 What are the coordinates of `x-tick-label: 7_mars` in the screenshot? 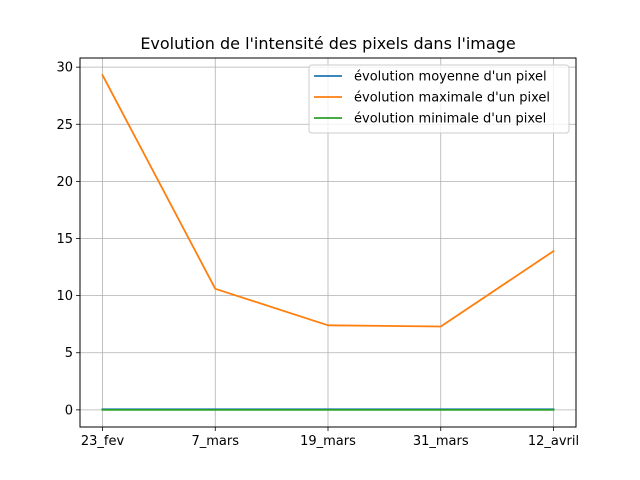 It's located at (215, 441).